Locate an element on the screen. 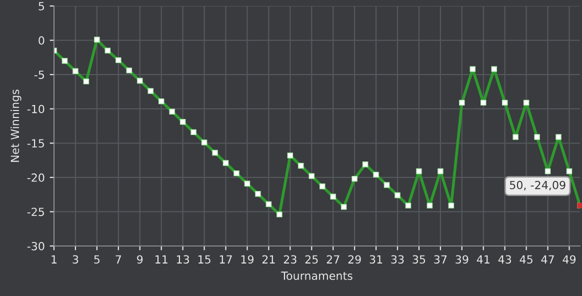 This screenshot has width=582, height=296. x-tick-label: 9 is located at coordinates (140, 259).